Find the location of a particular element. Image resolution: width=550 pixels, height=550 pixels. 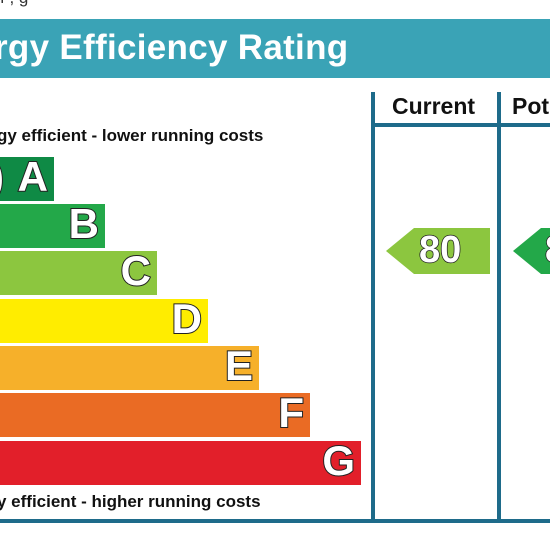

current-rating-arrow: 80 is located at coordinates (438, 251).